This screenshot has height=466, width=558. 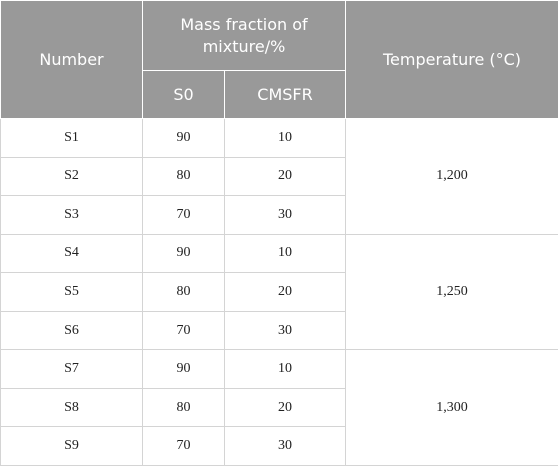 I want to click on cell-temperature: 1,300, so click(x=451, y=407).